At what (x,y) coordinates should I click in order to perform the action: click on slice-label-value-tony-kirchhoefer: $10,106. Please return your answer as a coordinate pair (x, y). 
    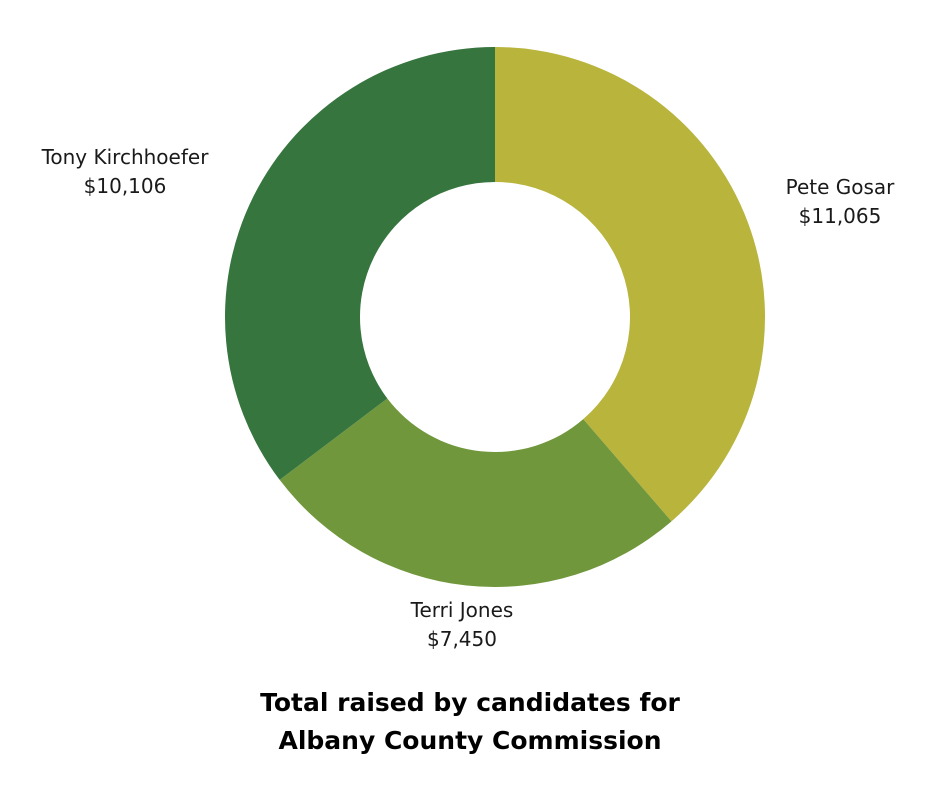
    Looking at the image, I should click on (125, 186).